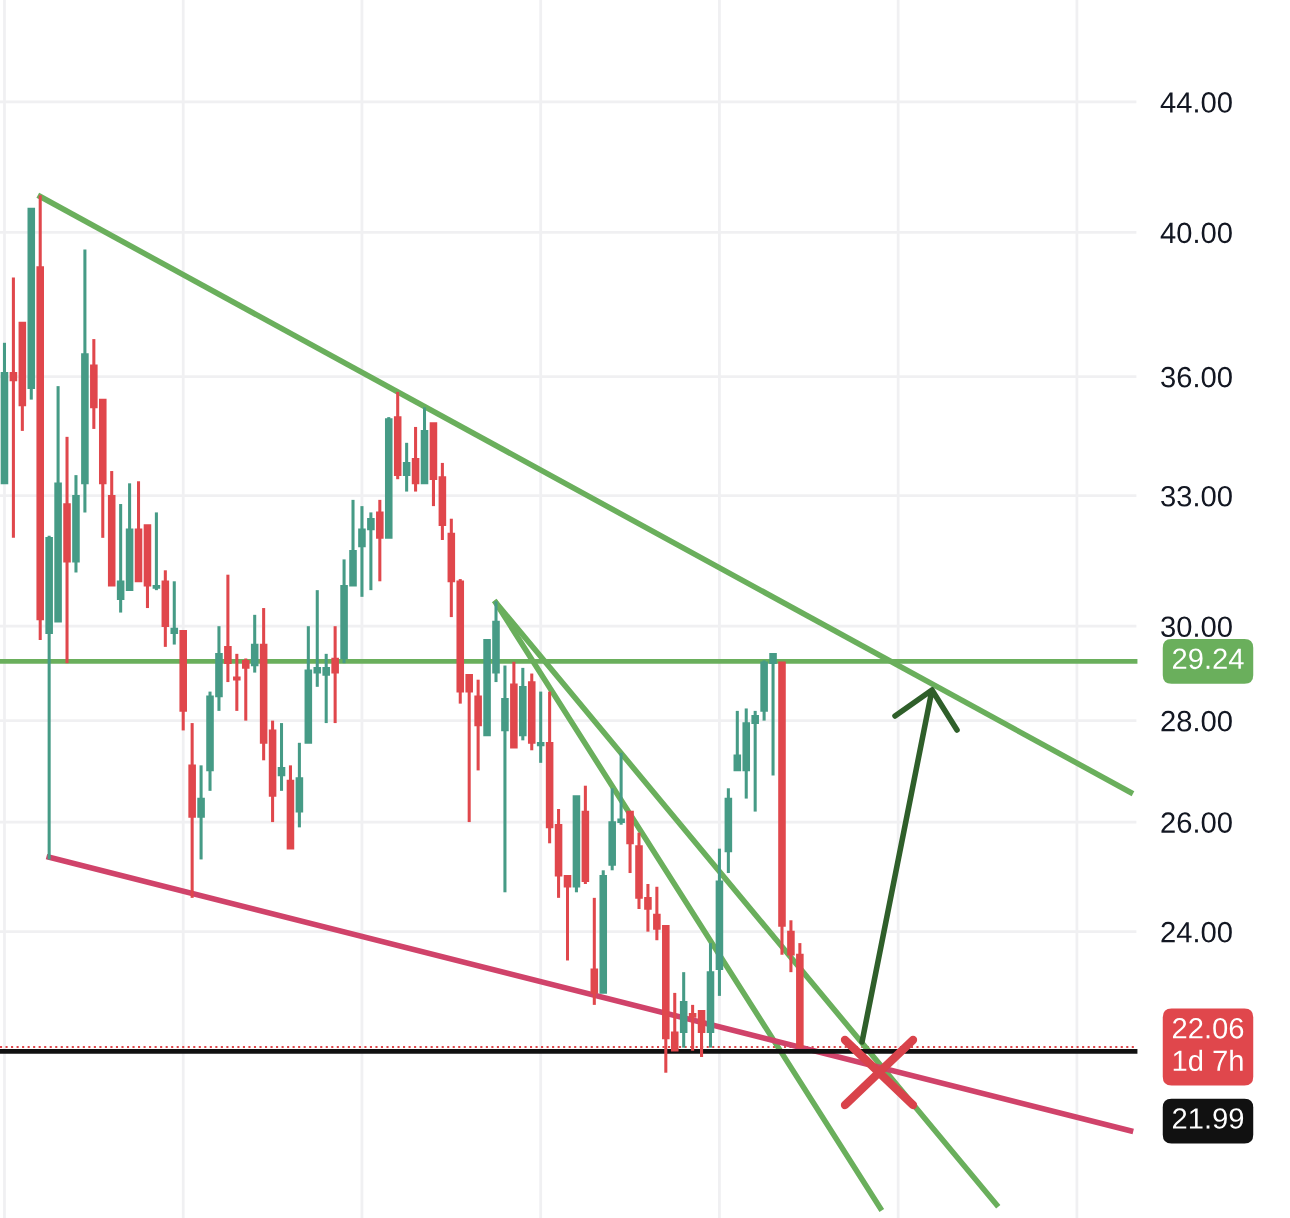 Image resolution: width=1290 pixels, height=1218 pixels. I want to click on y-tick-label: 28.00, so click(1196, 721).